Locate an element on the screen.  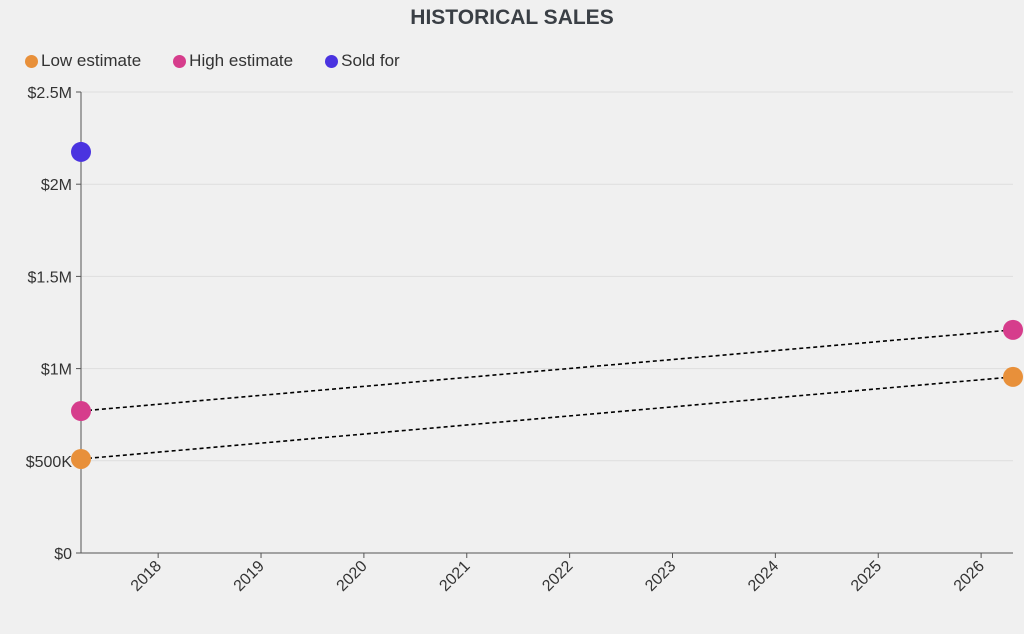
data-point-sold-for is located at coordinates (81, 151).